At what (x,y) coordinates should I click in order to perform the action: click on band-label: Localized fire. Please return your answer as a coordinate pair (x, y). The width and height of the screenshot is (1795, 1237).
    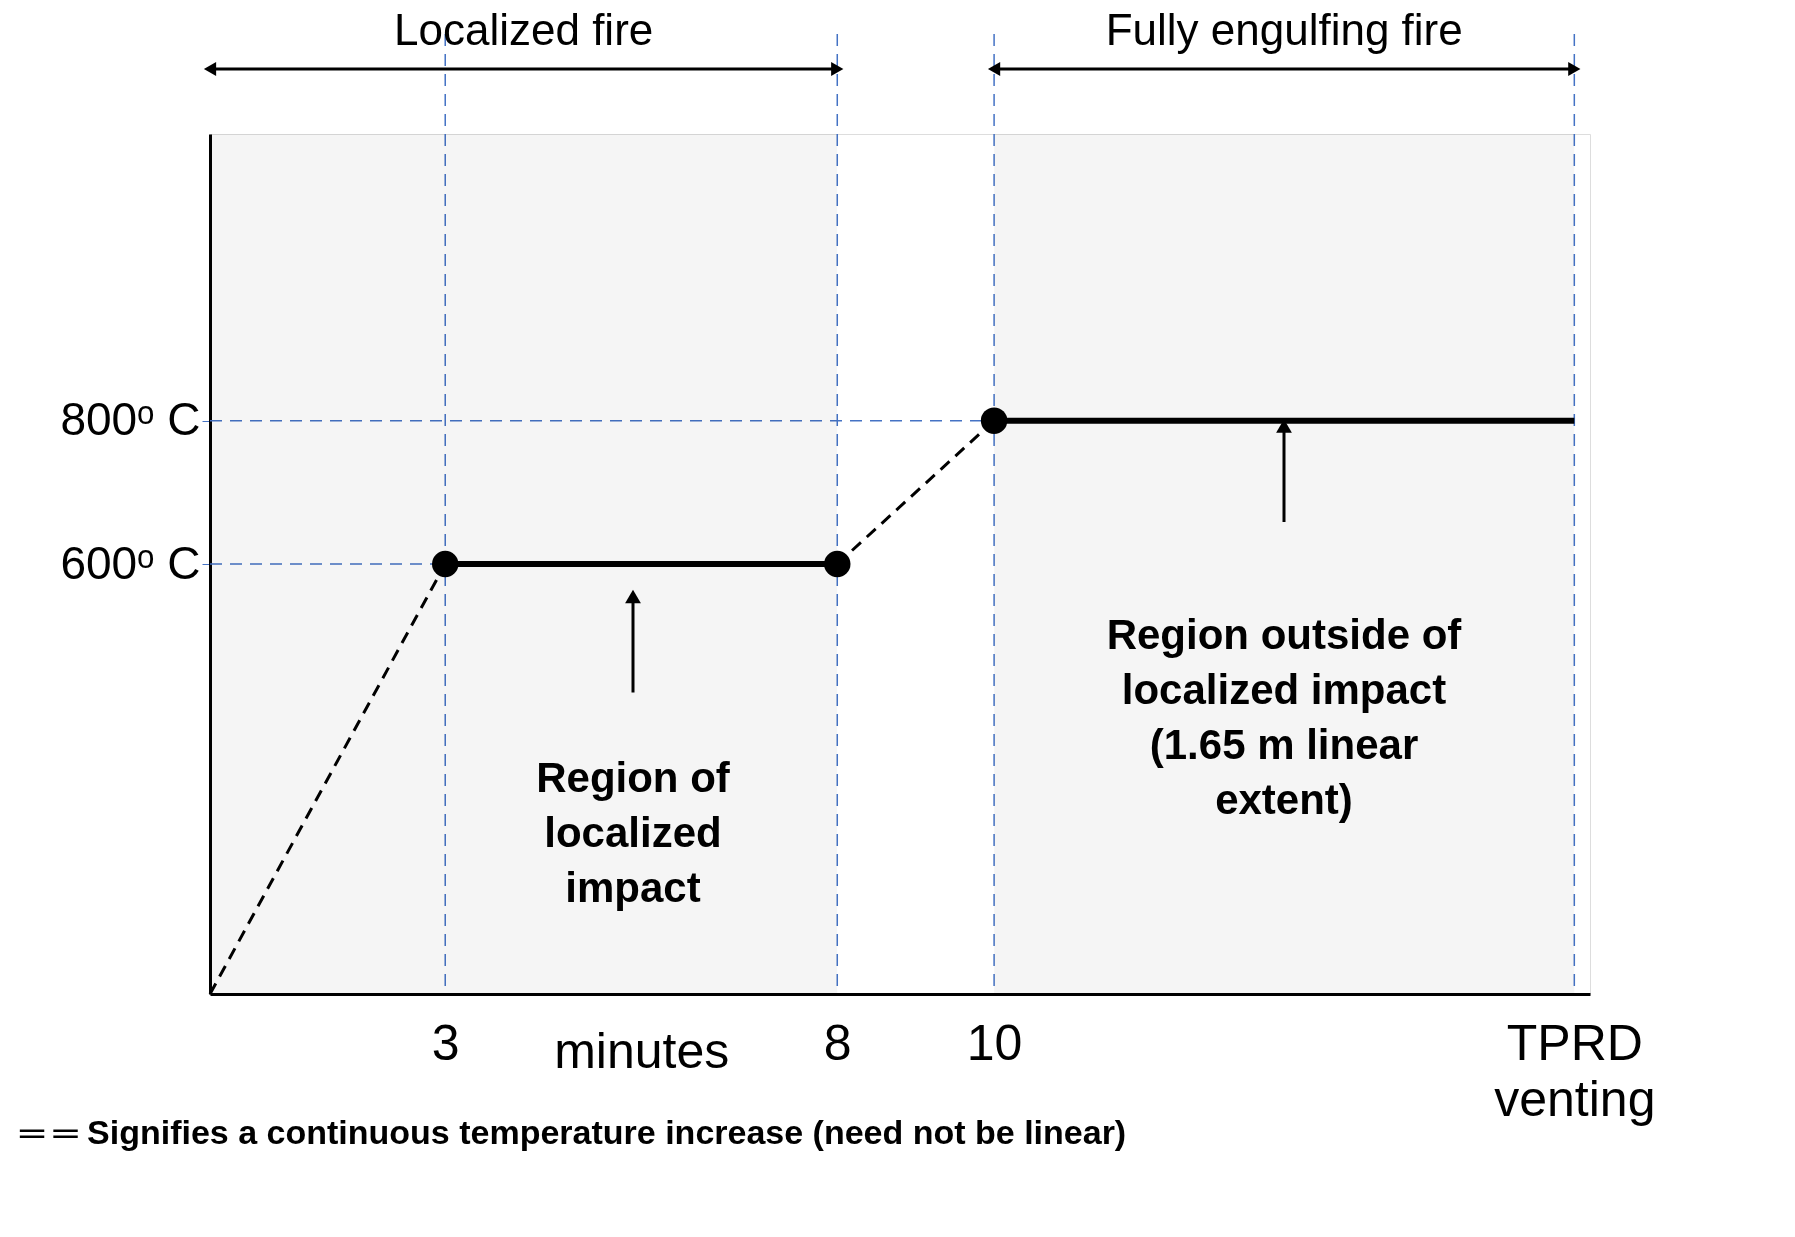
    Looking at the image, I should click on (524, 29).